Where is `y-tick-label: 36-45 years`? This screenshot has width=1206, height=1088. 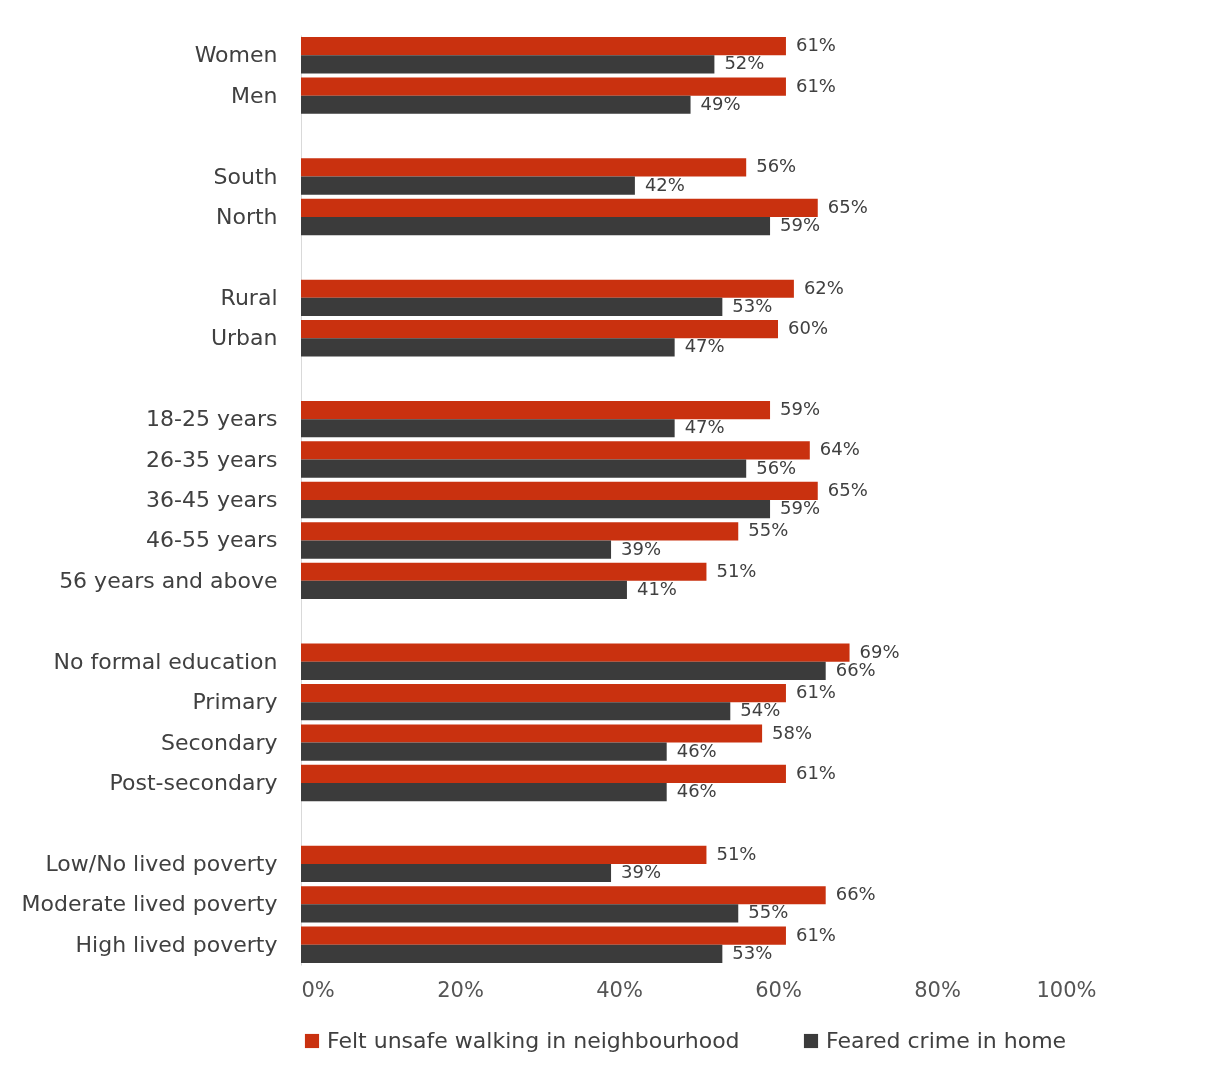 y-tick-label: 36-45 years is located at coordinates (212, 499).